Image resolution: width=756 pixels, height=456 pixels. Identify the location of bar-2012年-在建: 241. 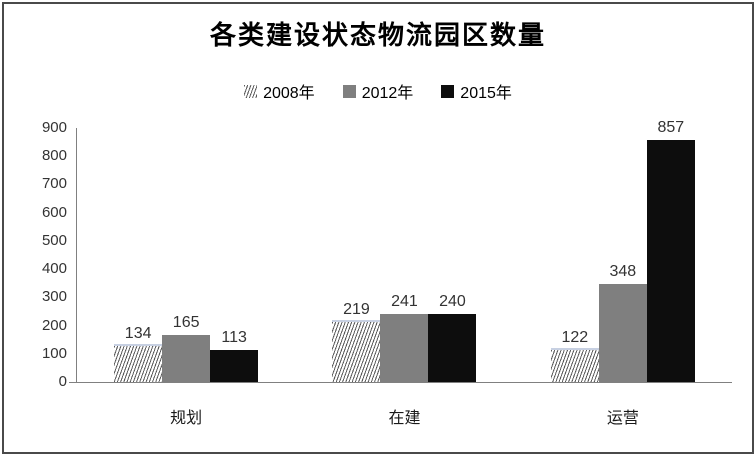
(404, 337).